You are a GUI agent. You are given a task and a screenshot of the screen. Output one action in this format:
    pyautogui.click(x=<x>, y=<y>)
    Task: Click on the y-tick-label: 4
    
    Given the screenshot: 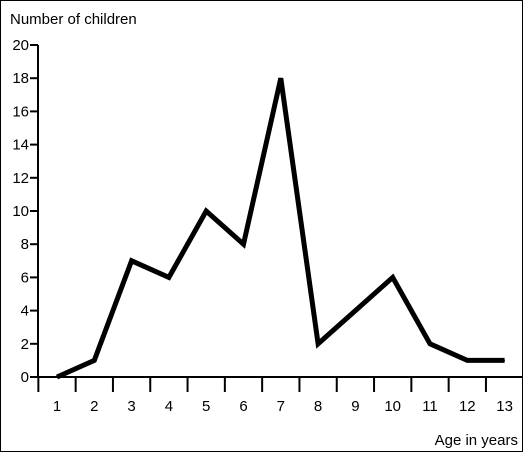 What is the action you would take?
    pyautogui.click(x=25, y=311)
    